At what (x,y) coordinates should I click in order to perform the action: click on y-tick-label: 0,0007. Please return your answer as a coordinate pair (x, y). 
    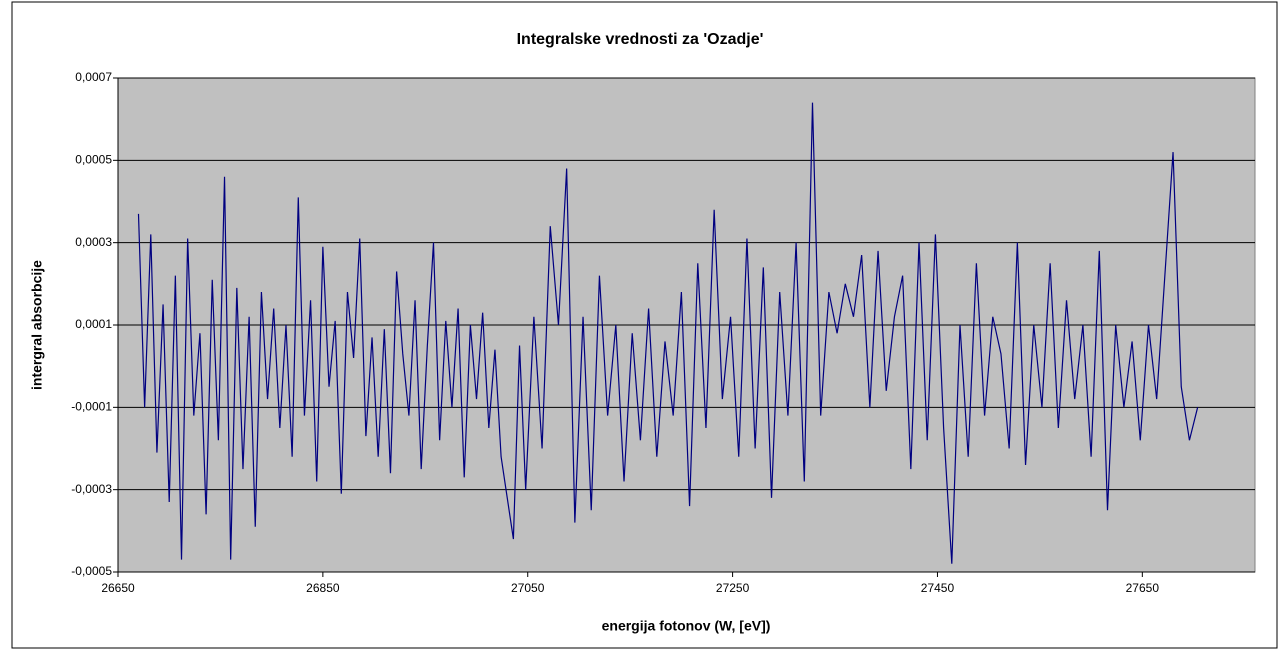
    Looking at the image, I should click on (93, 77).